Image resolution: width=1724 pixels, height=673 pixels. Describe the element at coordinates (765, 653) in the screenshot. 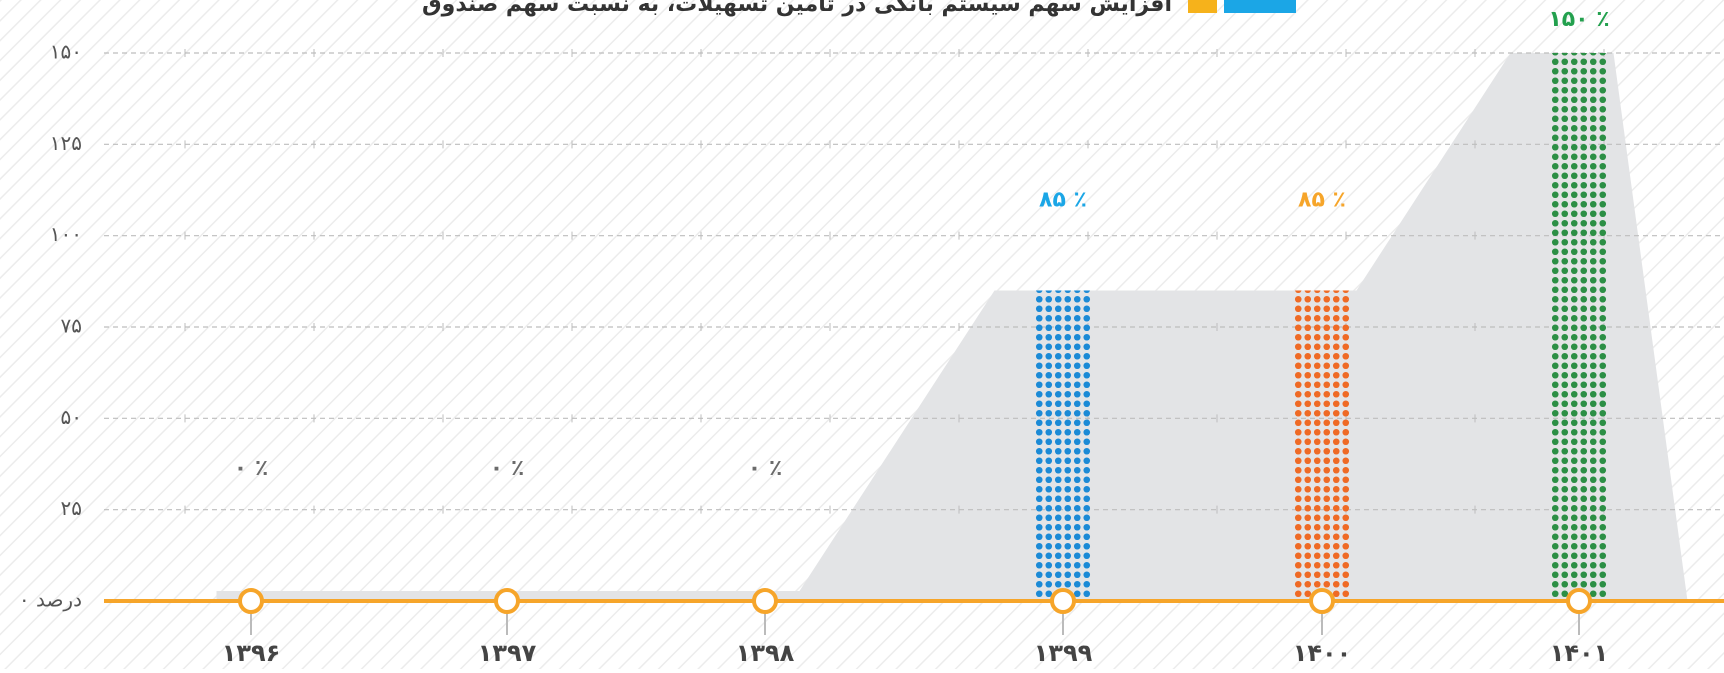

I see `x-tick-label: ۱۳۹۸` at that location.